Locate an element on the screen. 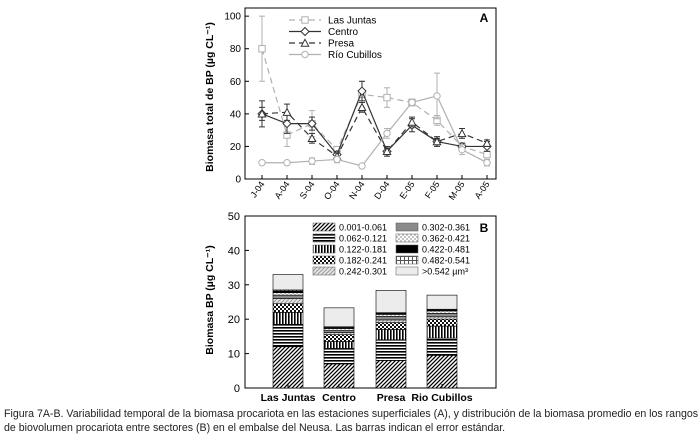  panel-b-y-ticks: 0 10 20 30 40 50 is located at coordinates (238, 303).